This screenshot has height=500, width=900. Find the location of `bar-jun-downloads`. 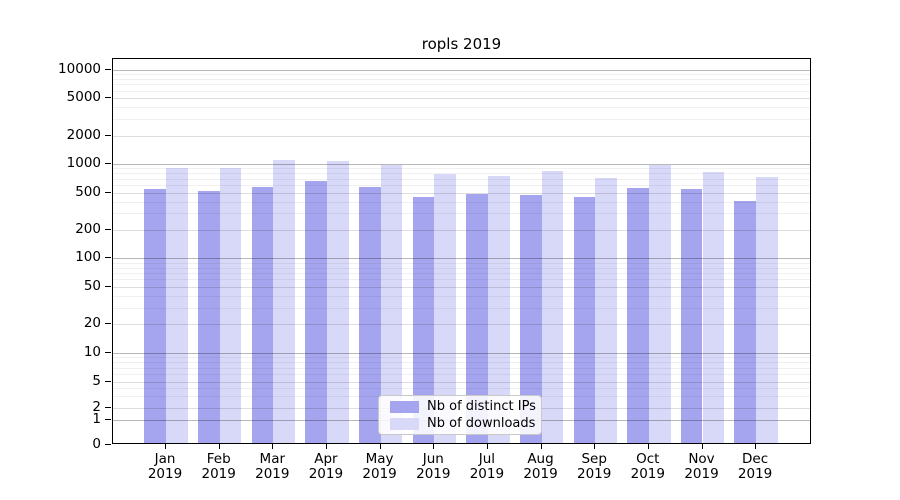

bar-jun-downloads is located at coordinates (445, 308).